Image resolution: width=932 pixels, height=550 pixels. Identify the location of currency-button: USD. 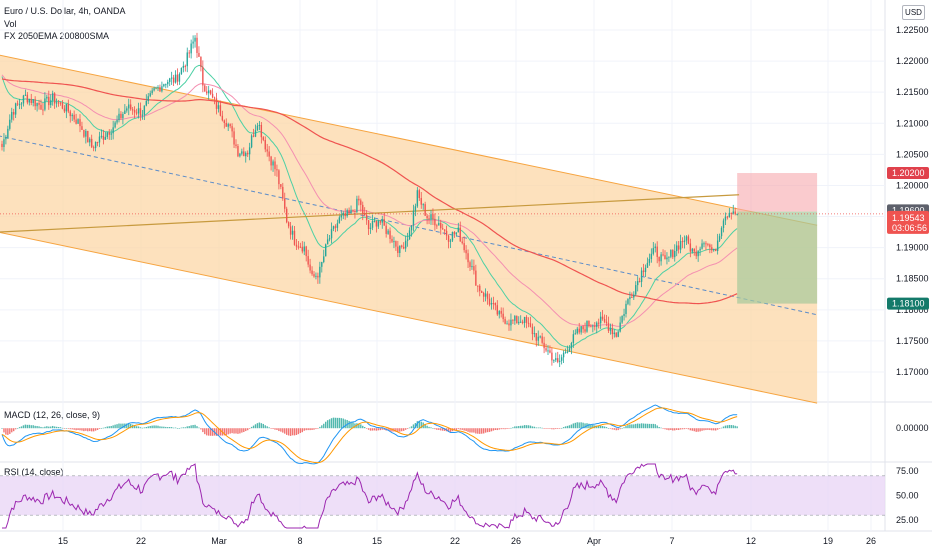
(913, 12).